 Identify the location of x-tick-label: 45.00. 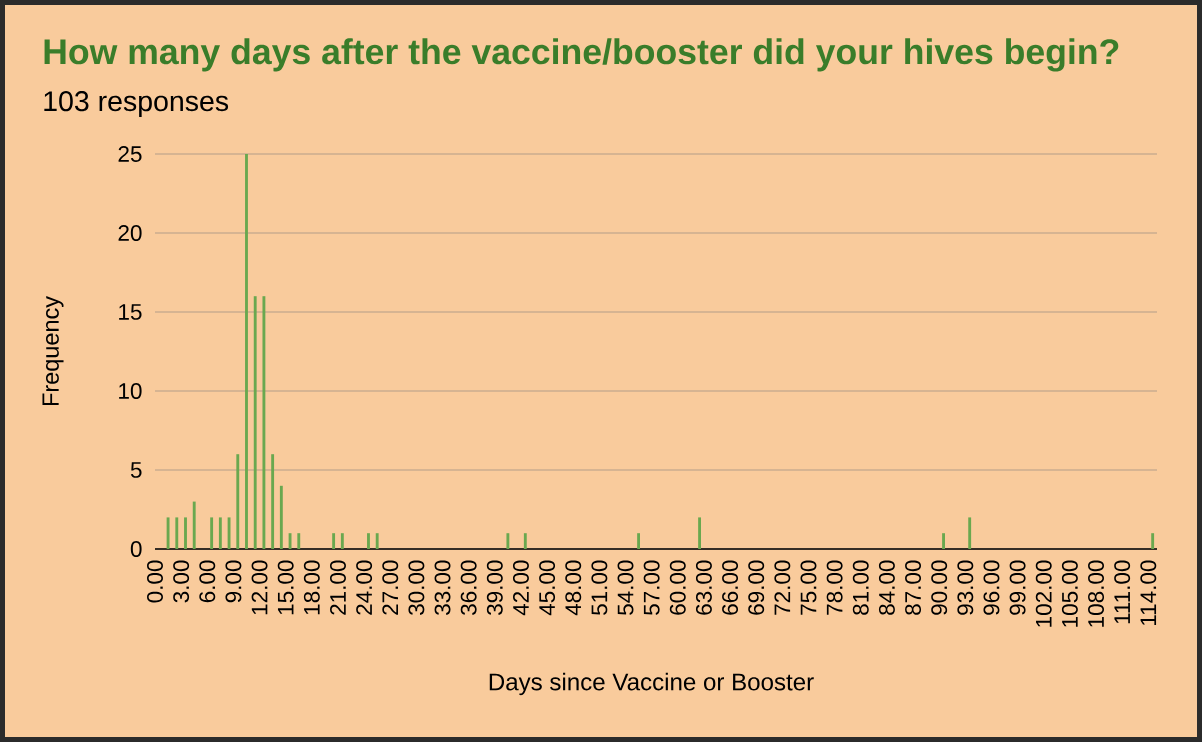
(547, 588).